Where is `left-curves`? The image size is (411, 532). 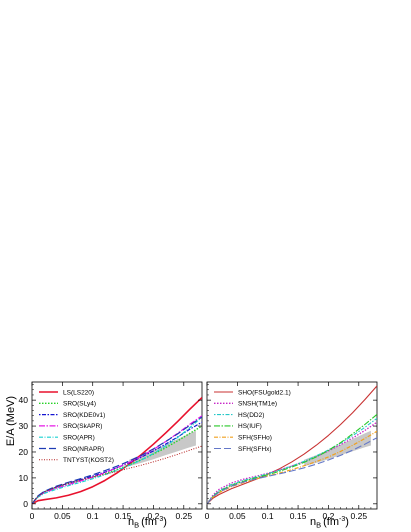
left-curves is located at coordinates (117, 450).